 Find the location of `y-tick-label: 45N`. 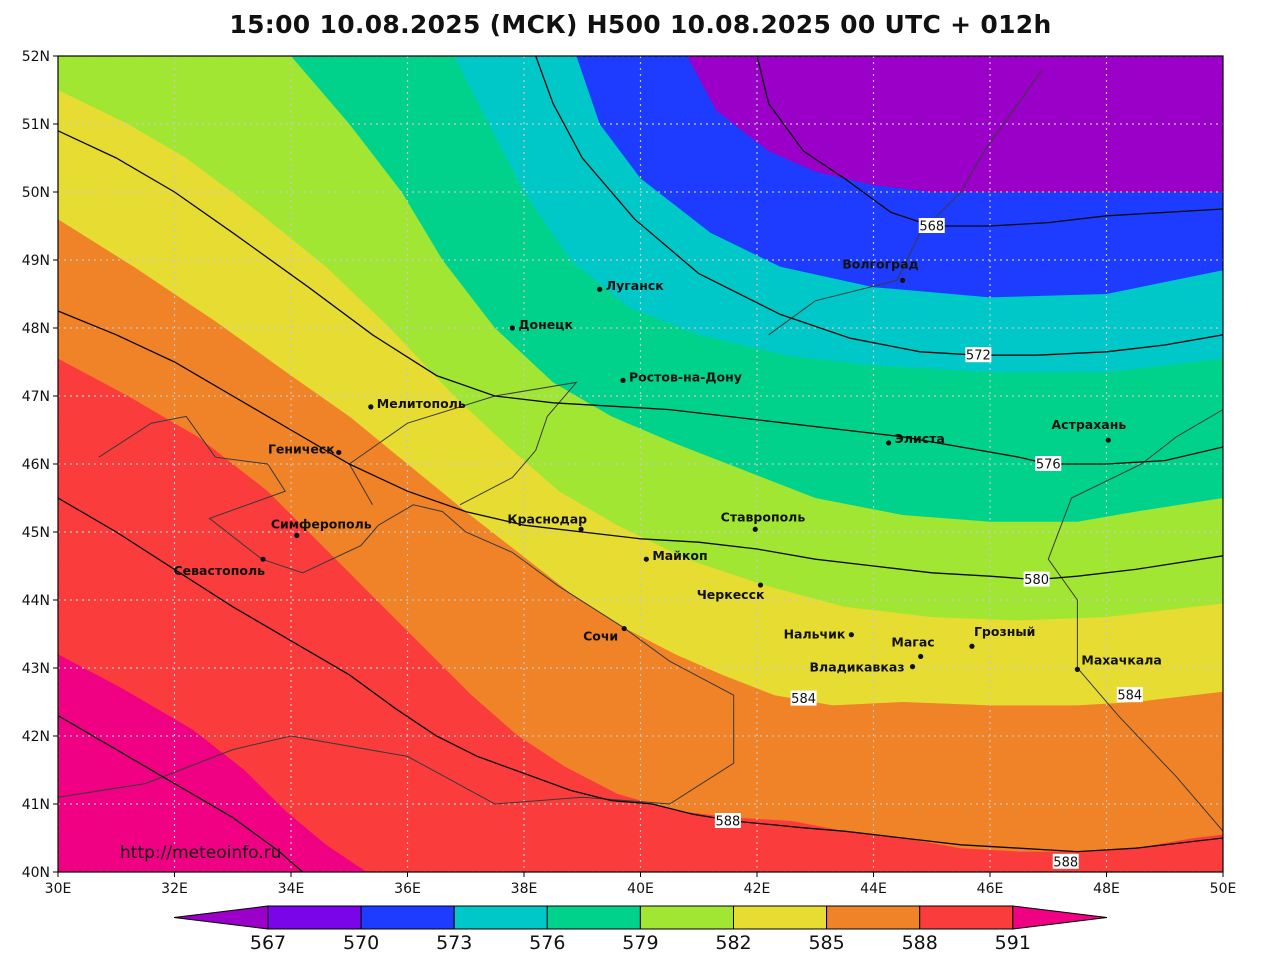

y-tick-label: 45N is located at coordinates (36, 533).